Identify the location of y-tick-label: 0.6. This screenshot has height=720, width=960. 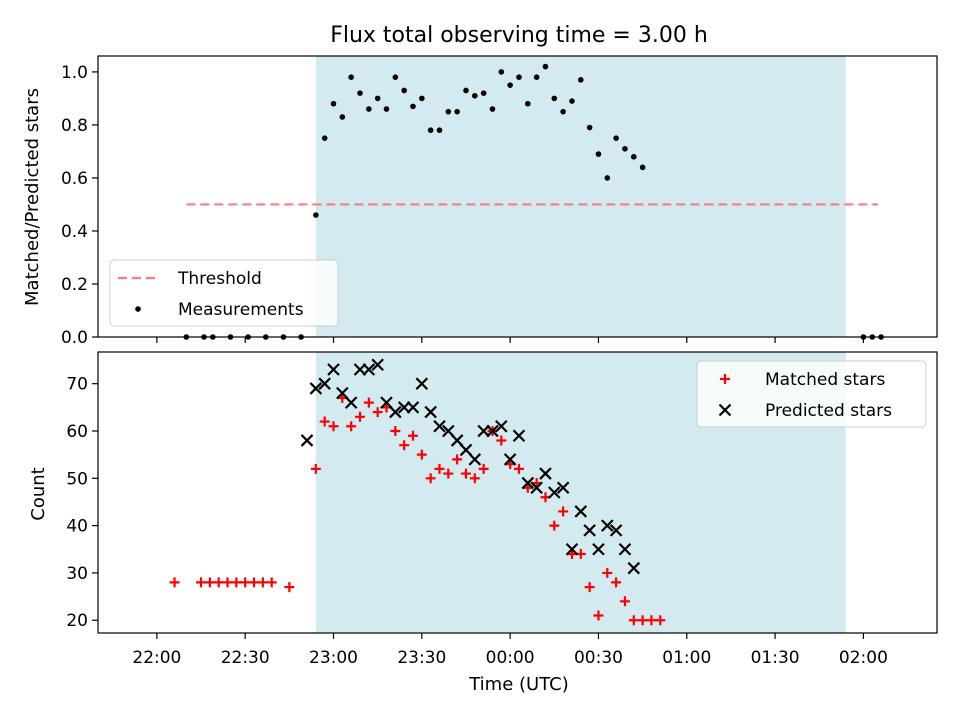
(74, 179).